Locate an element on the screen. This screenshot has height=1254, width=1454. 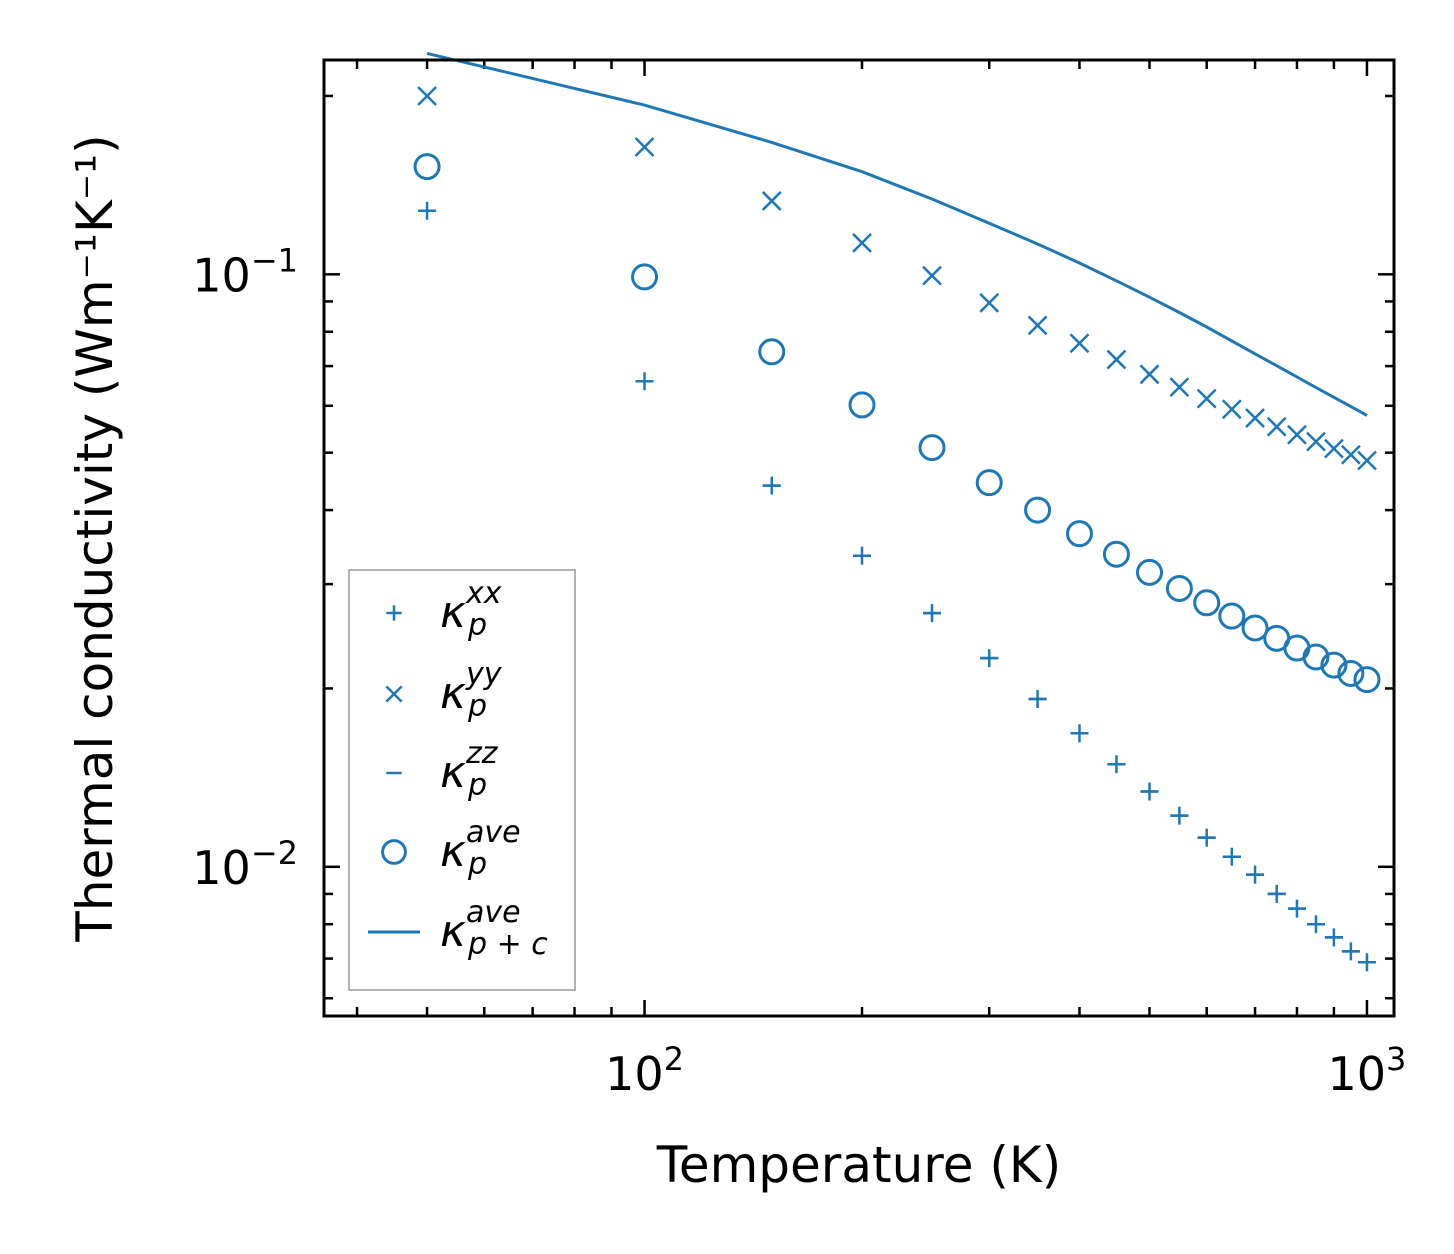
legend-label: κxx p is located at coordinates (471, 609).